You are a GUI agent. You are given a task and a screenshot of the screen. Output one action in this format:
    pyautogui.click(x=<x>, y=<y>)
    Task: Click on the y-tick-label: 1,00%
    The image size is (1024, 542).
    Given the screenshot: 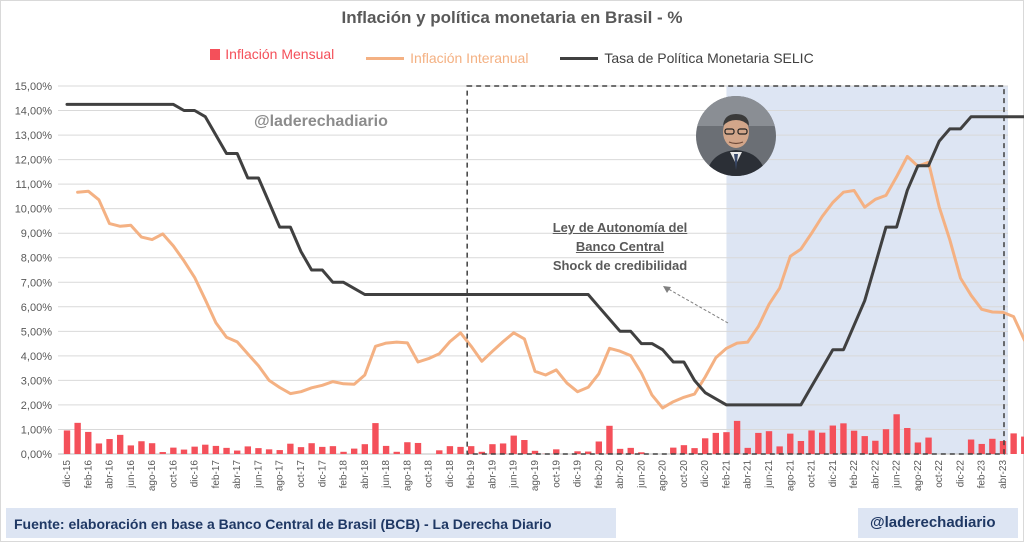 What is the action you would take?
    pyautogui.click(x=36, y=430)
    